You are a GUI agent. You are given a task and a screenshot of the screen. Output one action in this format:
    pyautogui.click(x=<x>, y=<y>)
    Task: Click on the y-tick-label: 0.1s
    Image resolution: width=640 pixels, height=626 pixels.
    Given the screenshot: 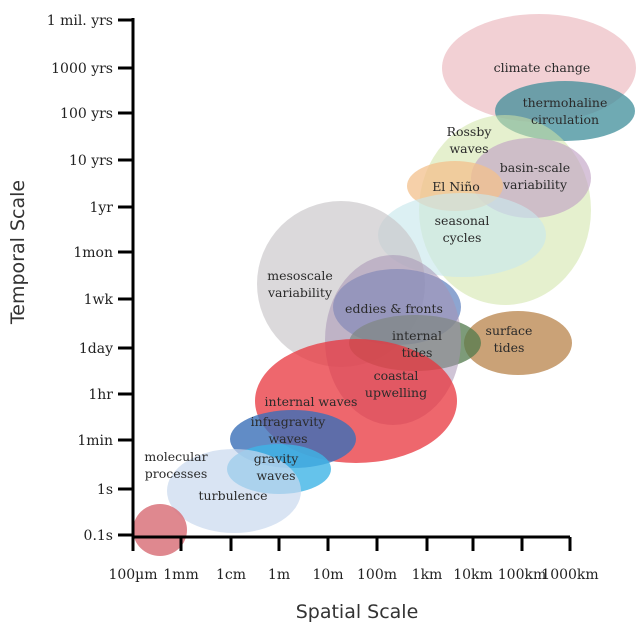 What is the action you would take?
    pyautogui.click(x=98, y=536)
    